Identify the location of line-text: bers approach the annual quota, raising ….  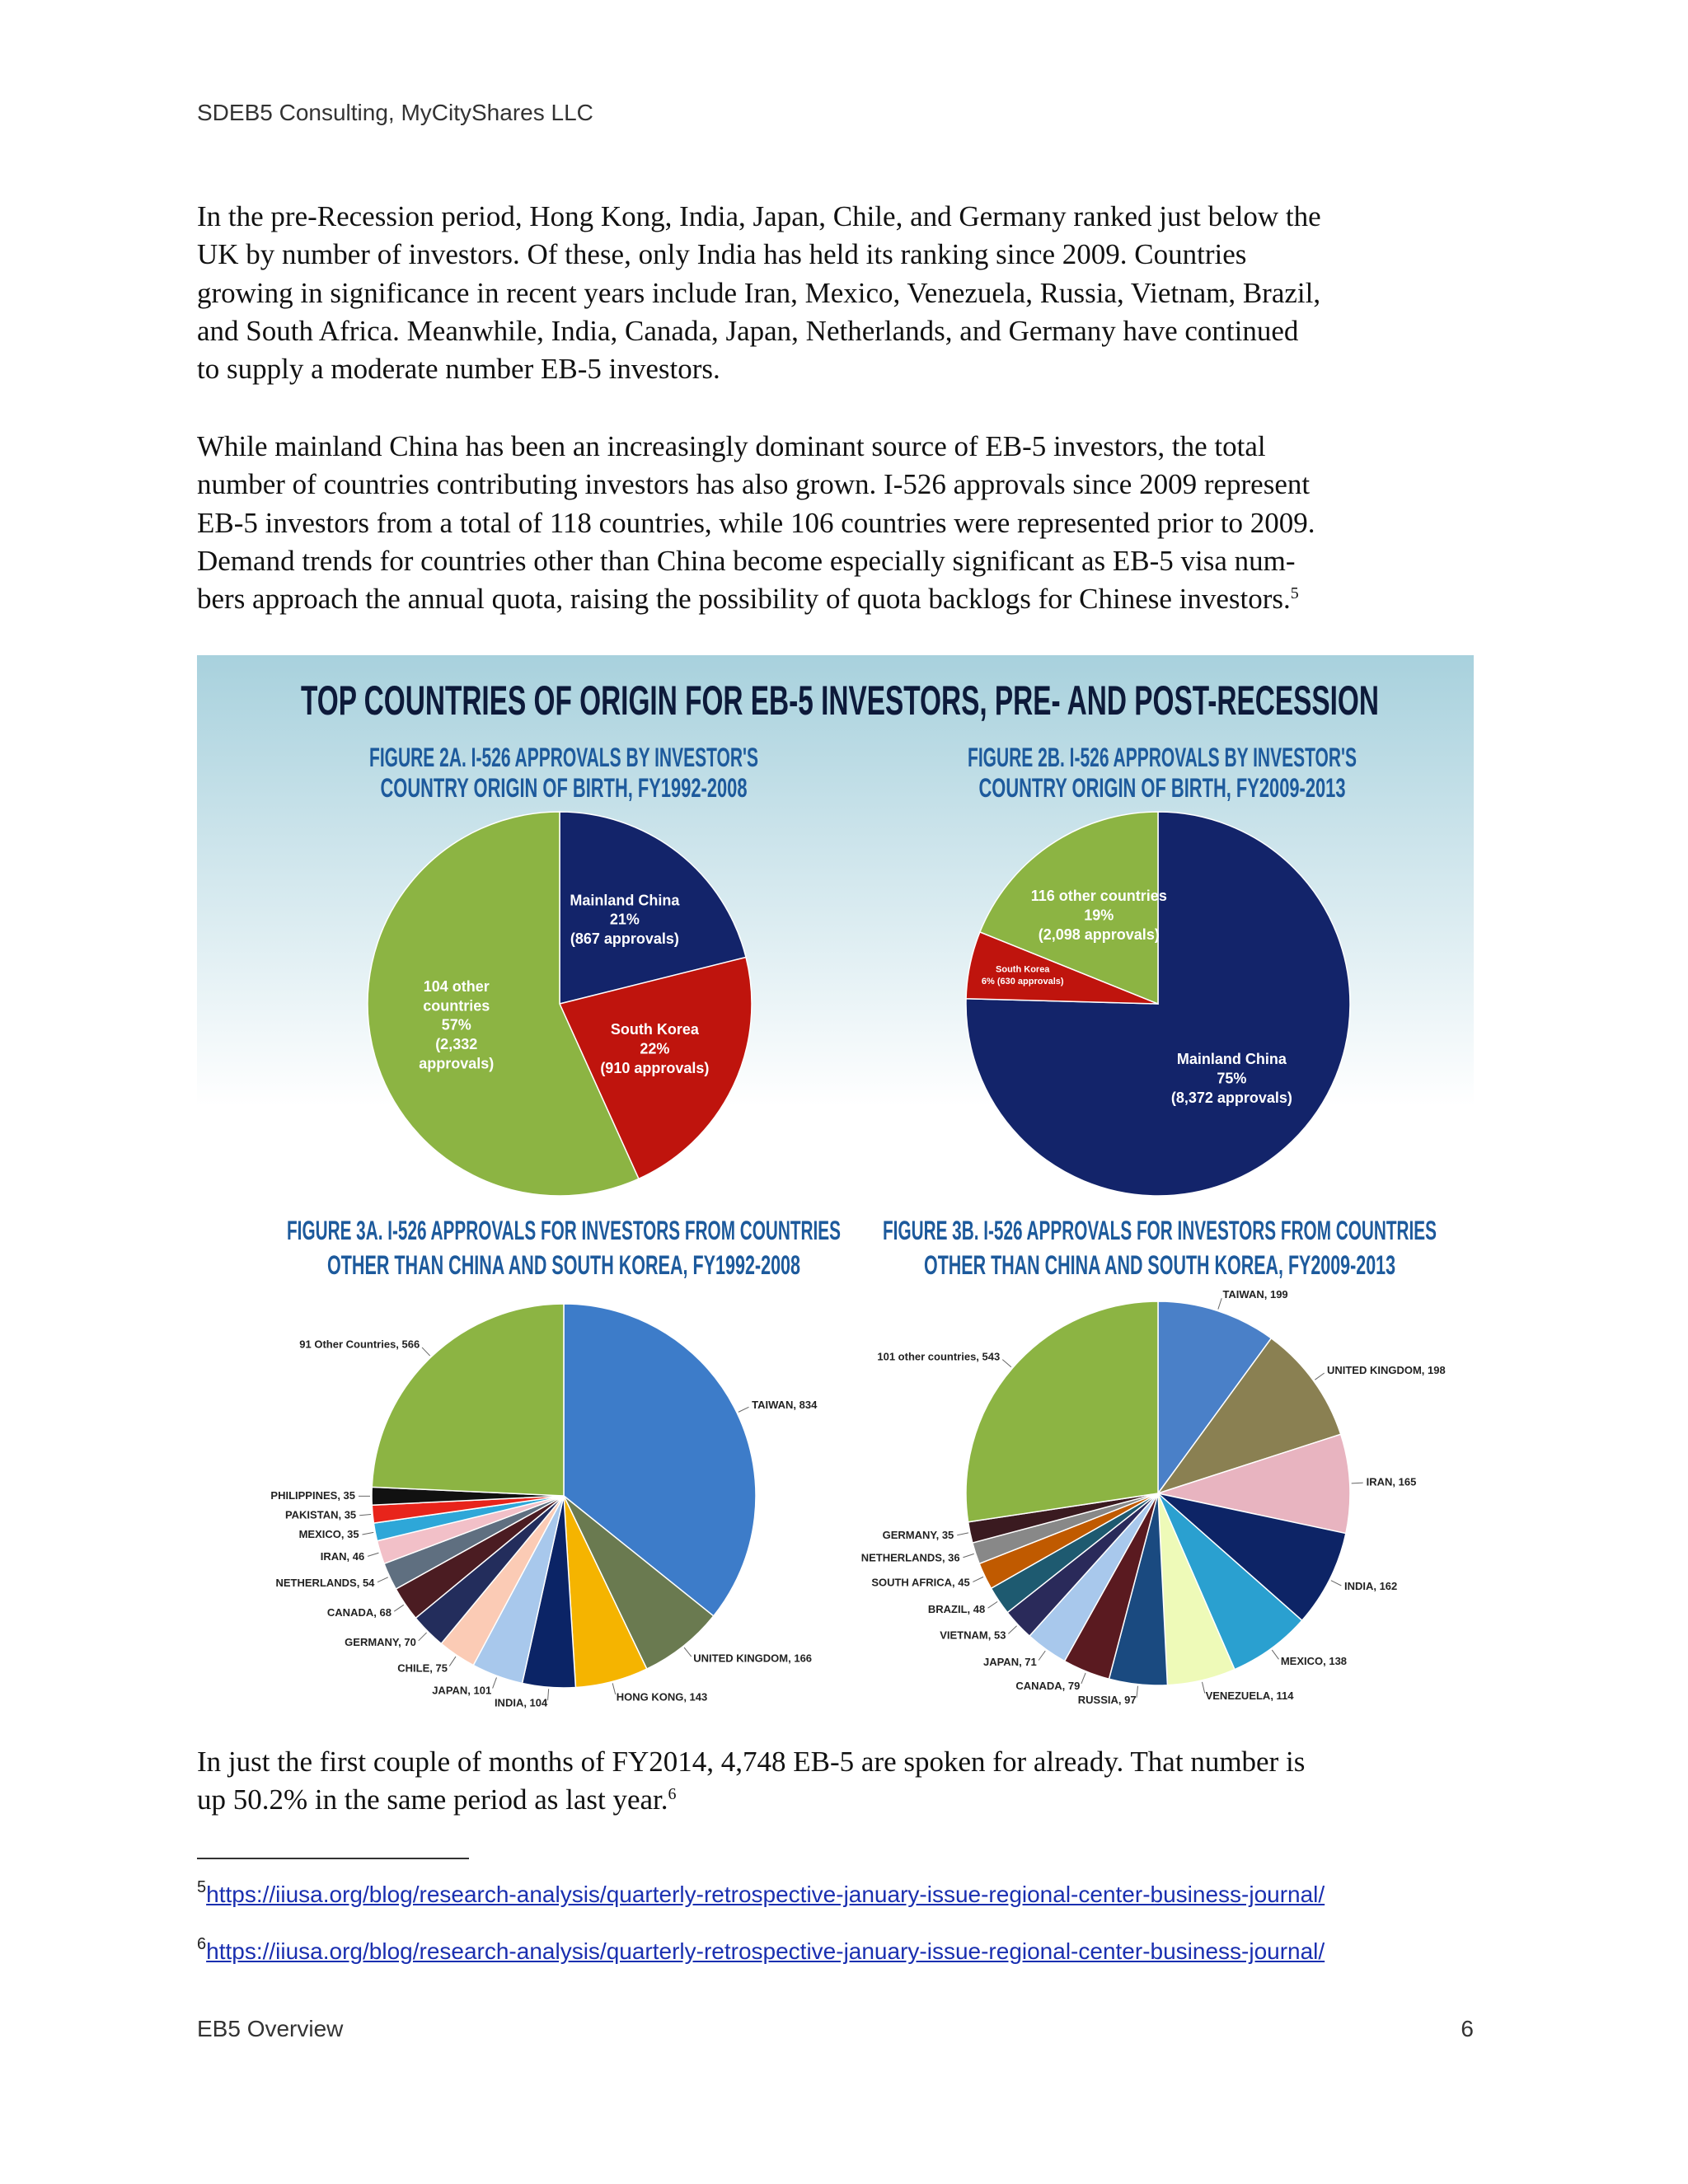
(744, 599).